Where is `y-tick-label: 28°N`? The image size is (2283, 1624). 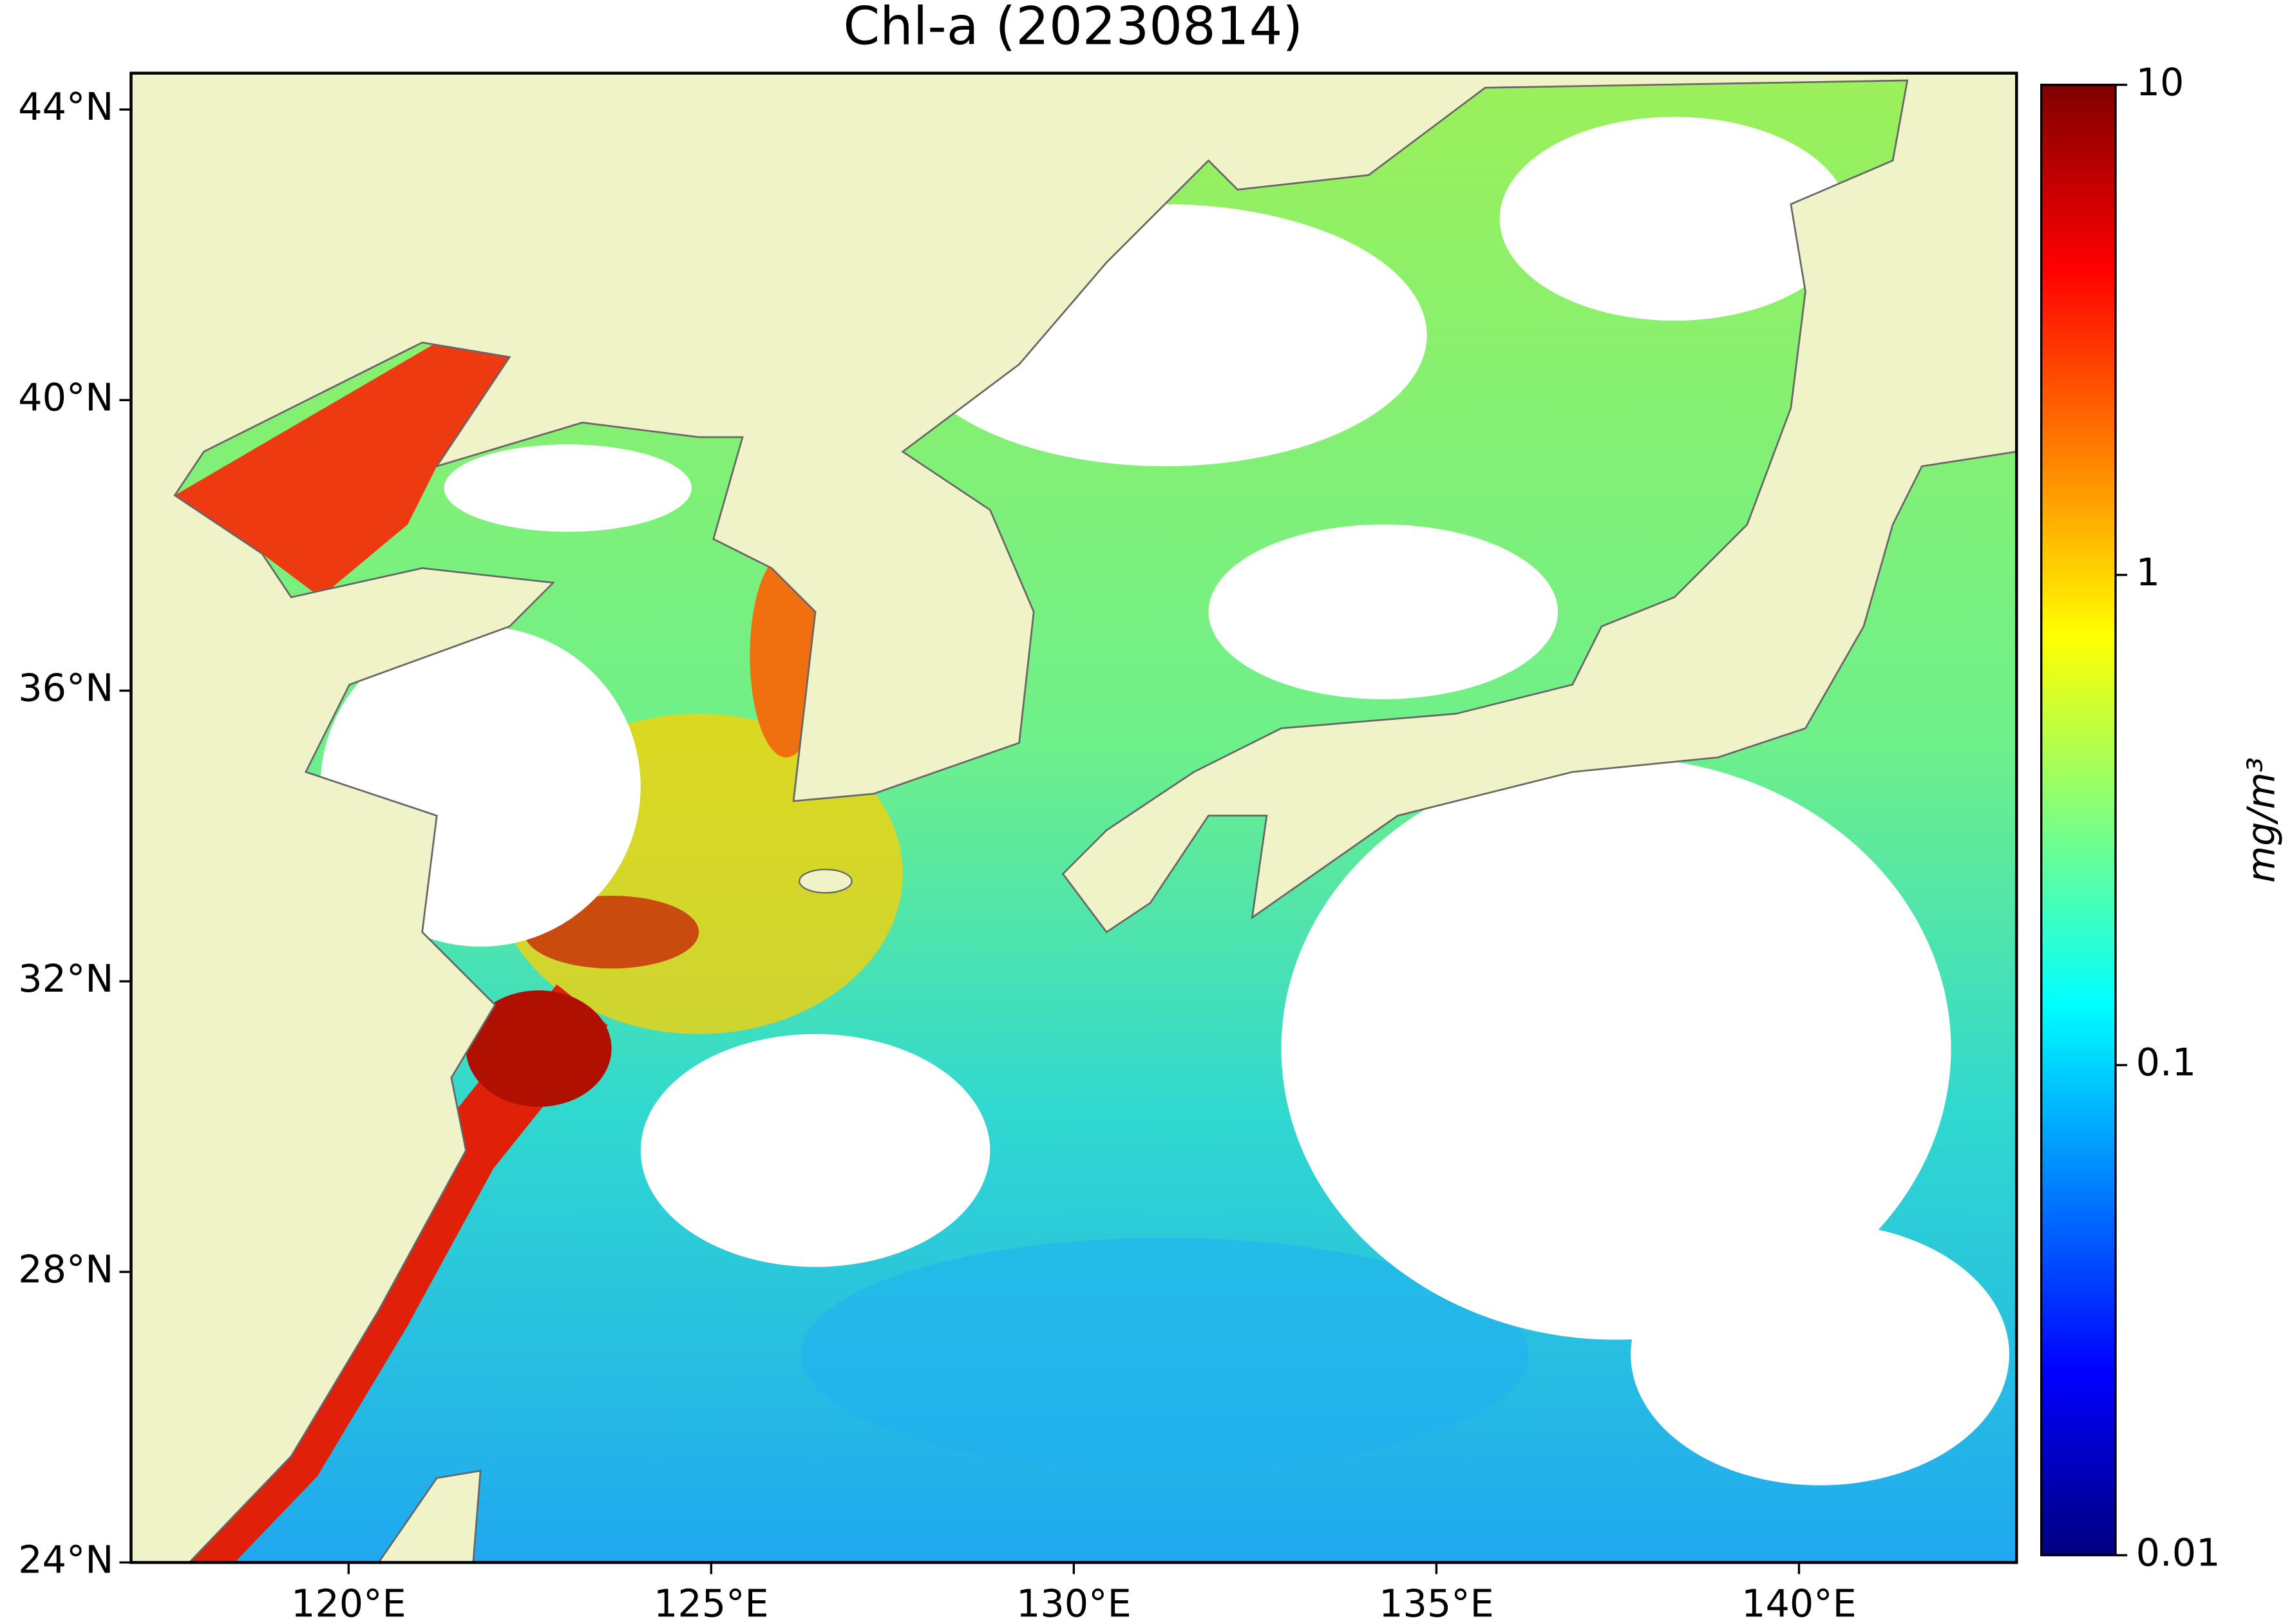 y-tick-label: 28°N is located at coordinates (65, 1269).